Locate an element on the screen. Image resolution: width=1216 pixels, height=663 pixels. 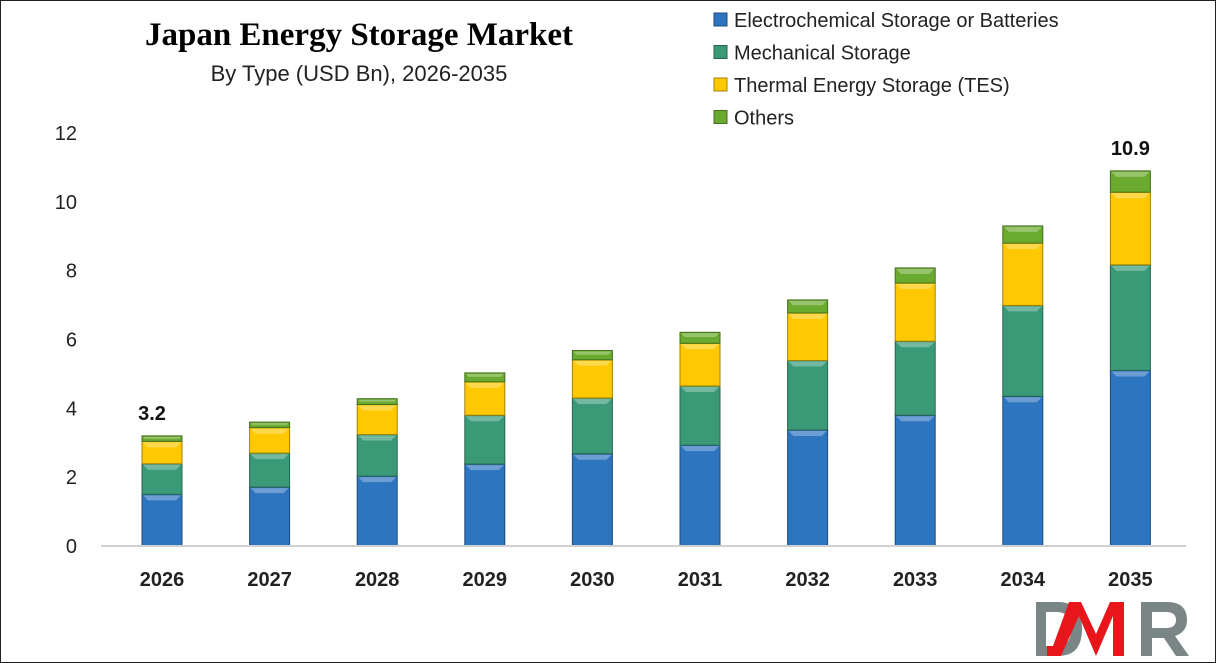
bar-stack-2029 is located at coordinates (485, 459).